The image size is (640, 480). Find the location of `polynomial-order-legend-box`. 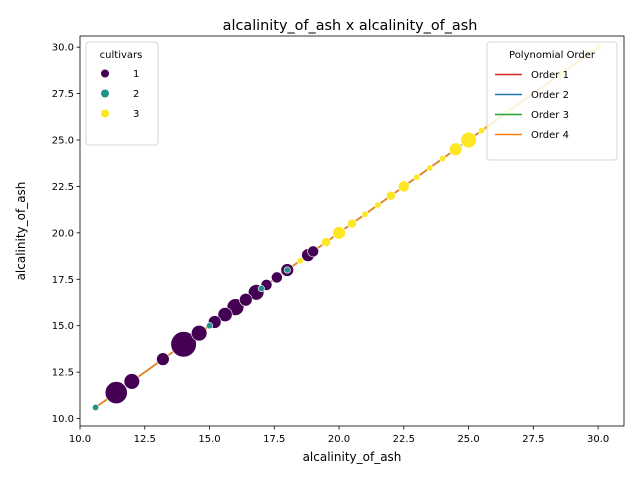

polynomial-order-legend-box is located at coordinates (552, 101).